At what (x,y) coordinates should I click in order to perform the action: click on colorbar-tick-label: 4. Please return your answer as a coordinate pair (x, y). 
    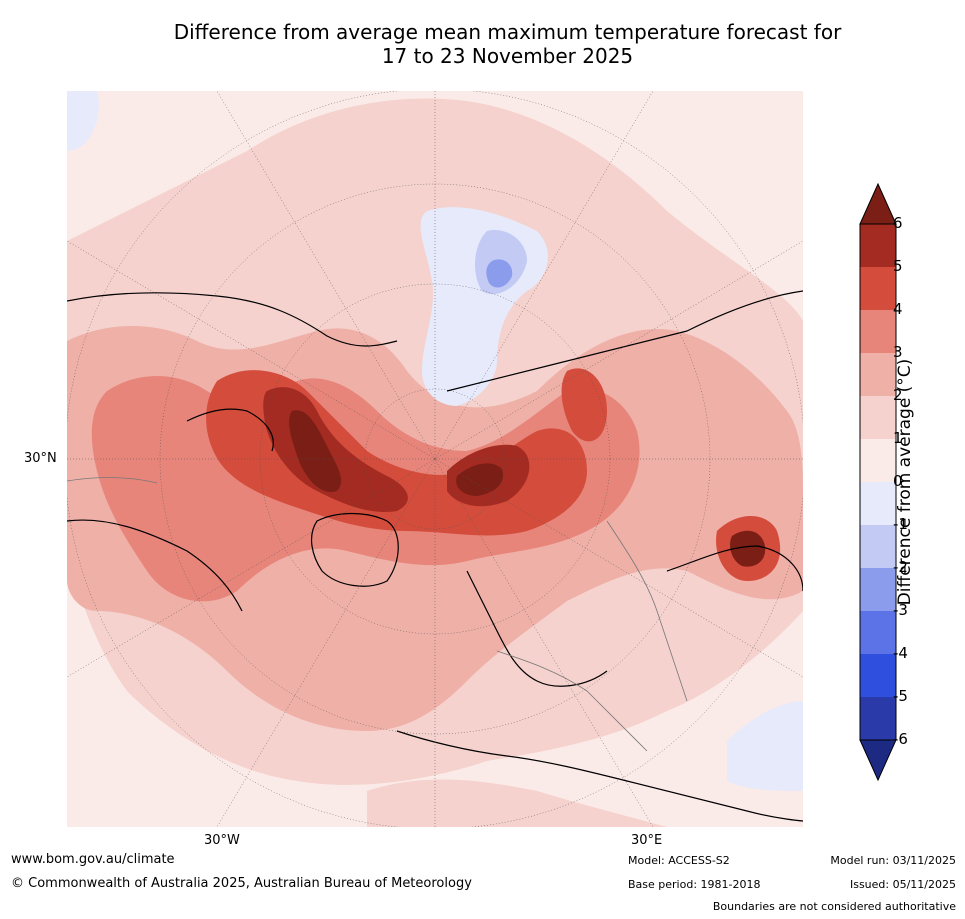
    Looking at the image, I should click on (898, 309).